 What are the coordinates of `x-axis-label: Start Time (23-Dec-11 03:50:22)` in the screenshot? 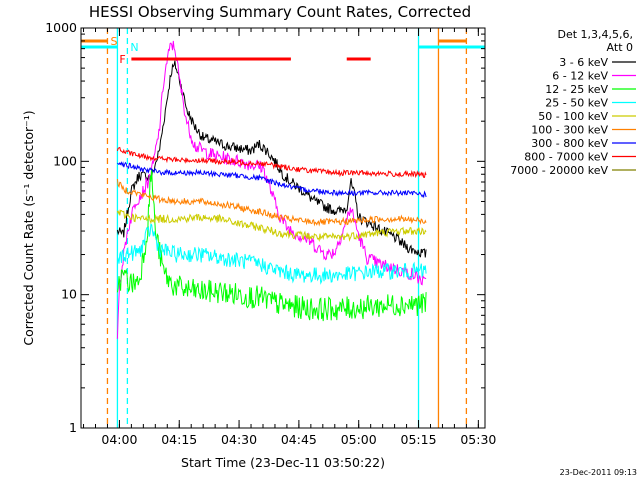 It's located at (283, 462).